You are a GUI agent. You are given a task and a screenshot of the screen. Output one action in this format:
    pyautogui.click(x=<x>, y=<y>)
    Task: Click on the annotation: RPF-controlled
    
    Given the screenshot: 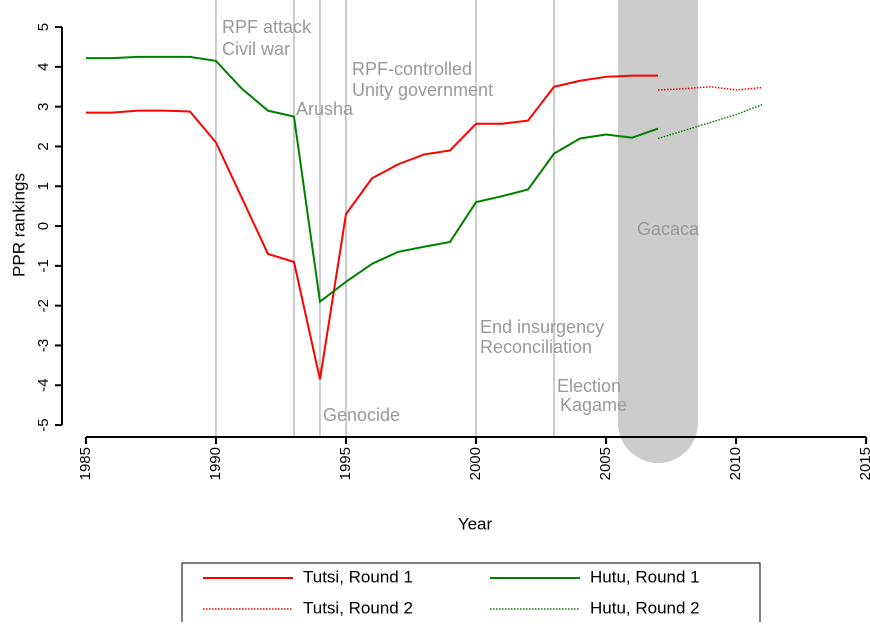 What is the action you would take?
    pyautogui.click(x=412, y=69)
    